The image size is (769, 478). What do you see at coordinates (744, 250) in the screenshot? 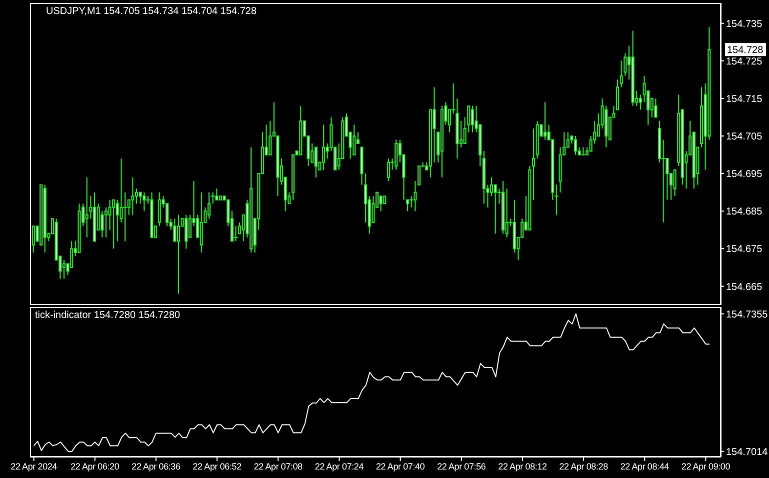
I see `y-tick-label: 154.675` at bounding box center [744, 250].